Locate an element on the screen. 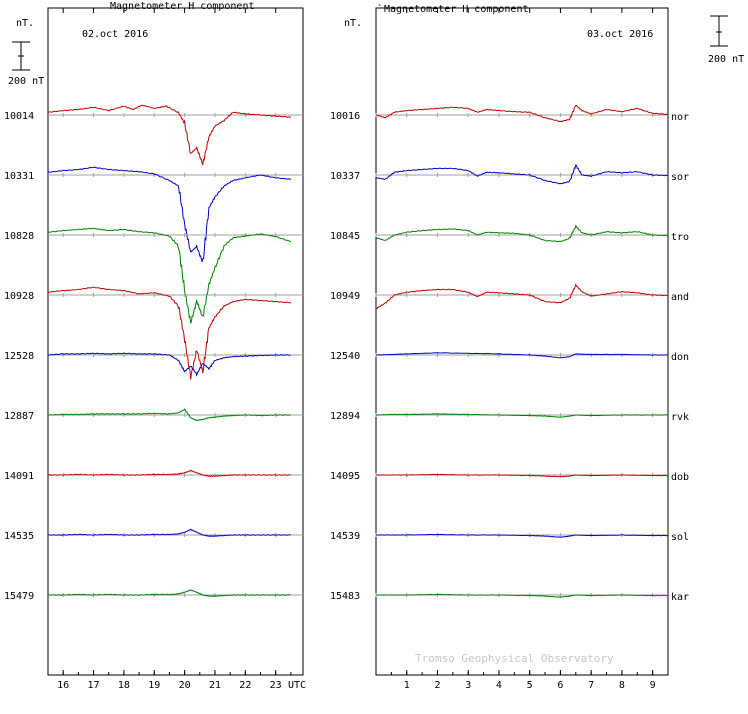  right-scale-bar is located at coordinates (719, 31).